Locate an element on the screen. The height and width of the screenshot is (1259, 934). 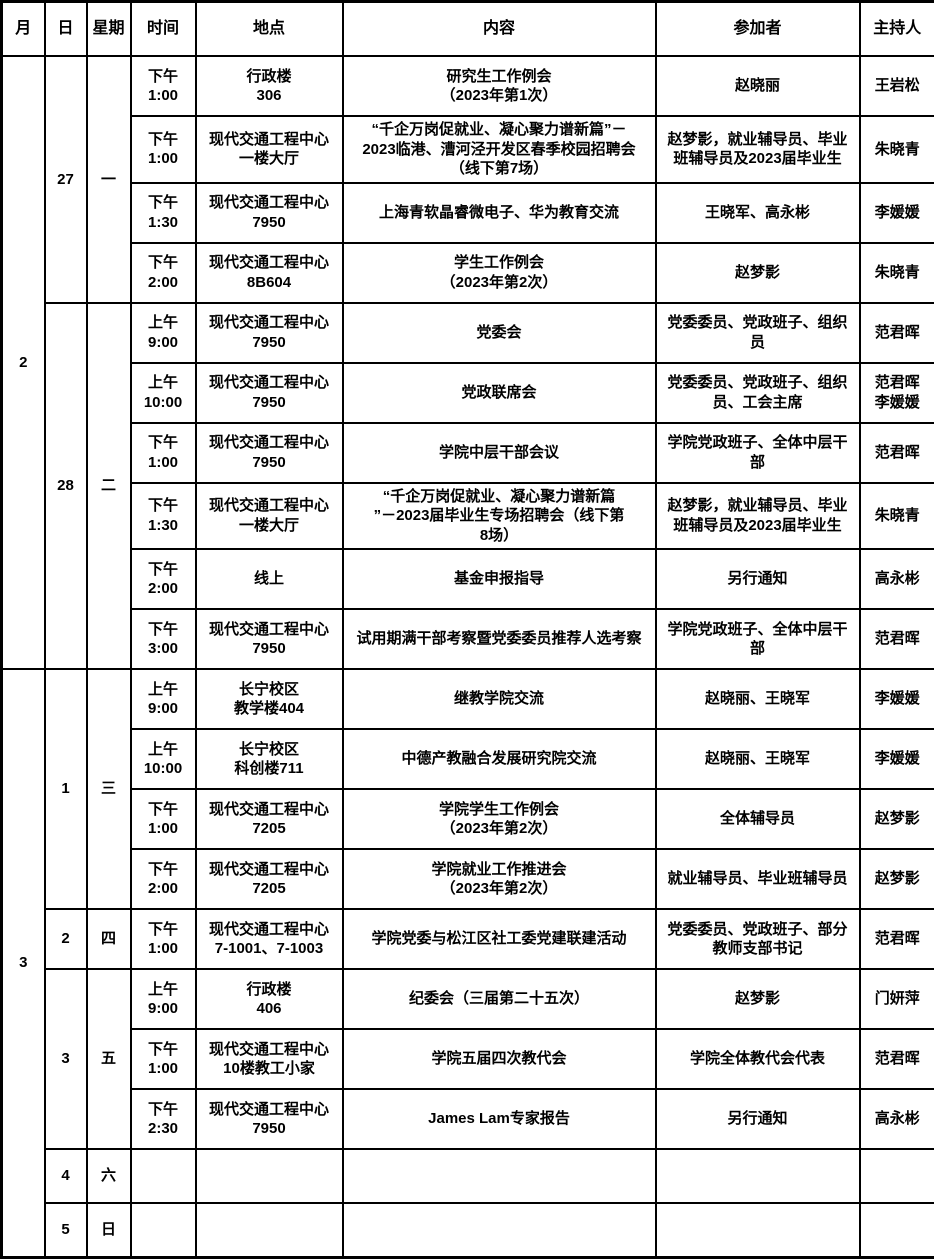
content-cell: 继教学院交流 is located at coordinates (499, 699).